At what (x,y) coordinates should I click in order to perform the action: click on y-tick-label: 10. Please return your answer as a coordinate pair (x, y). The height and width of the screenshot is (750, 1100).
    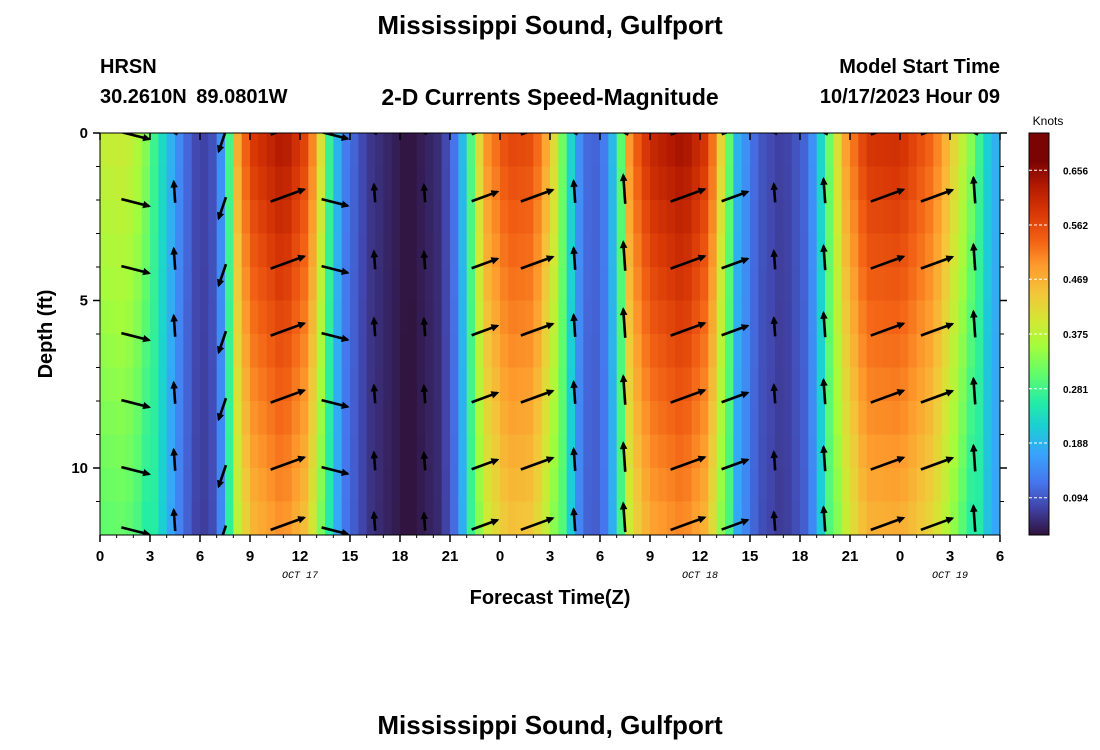
    Looking at the image, I should click on (79, 468).